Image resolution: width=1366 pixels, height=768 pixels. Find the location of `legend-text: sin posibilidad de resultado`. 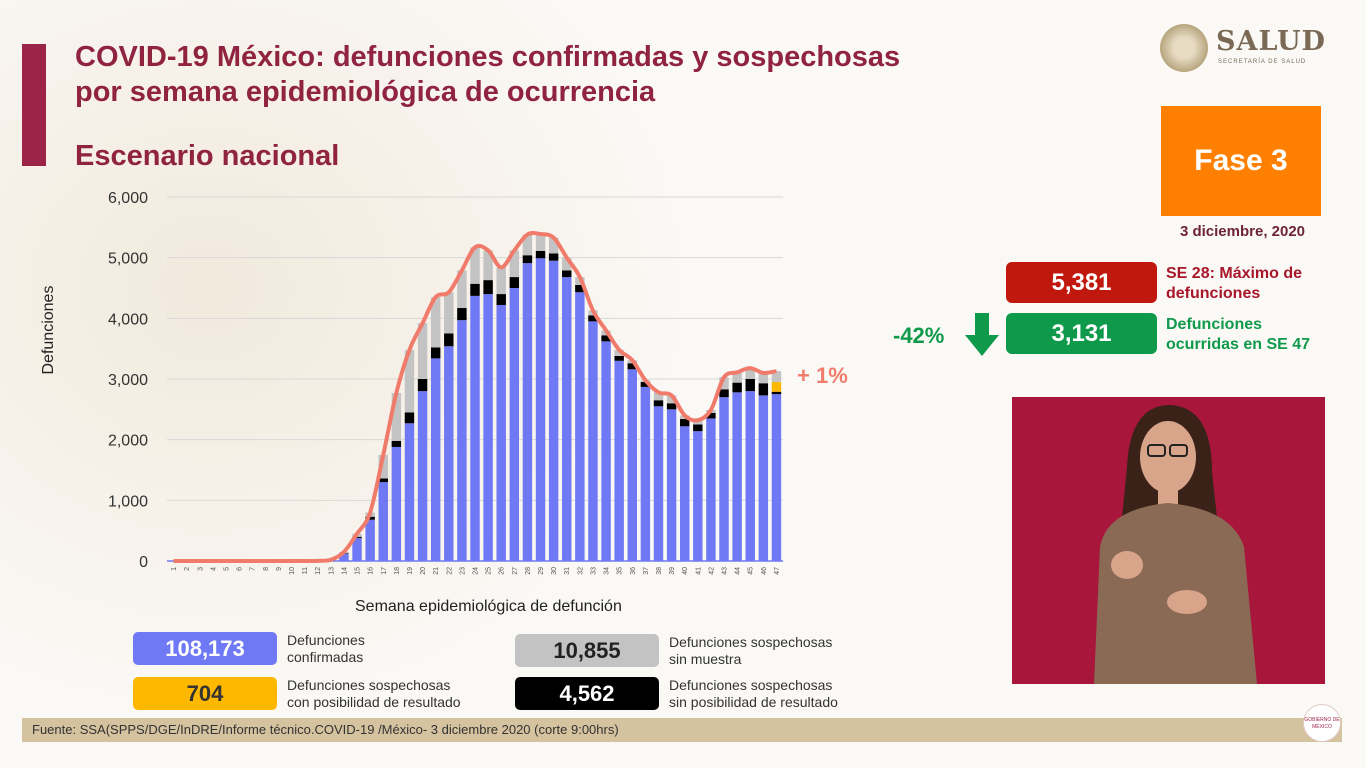

legend-text: sin posibilidad de resultado is located at coordinates (753, 702).